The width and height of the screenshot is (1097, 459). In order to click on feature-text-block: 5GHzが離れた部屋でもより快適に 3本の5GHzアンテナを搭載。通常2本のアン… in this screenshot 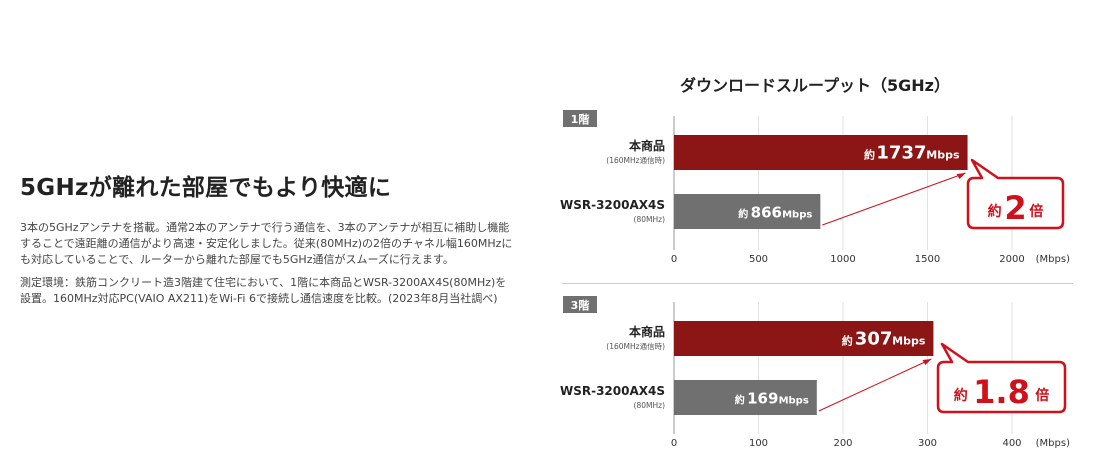, I will do `click(267, 241)`.